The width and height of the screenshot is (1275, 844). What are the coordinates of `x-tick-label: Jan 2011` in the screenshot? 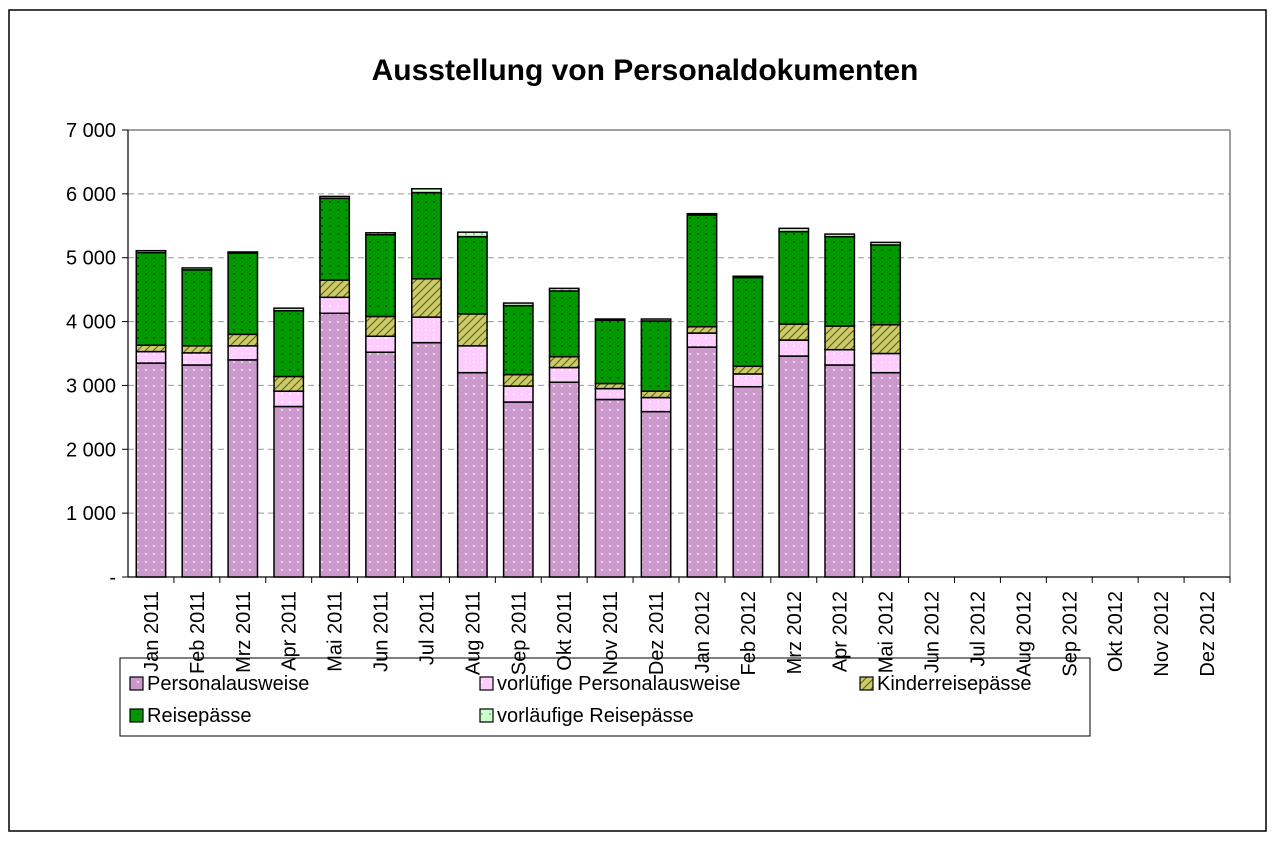 It's located at (152, 631).